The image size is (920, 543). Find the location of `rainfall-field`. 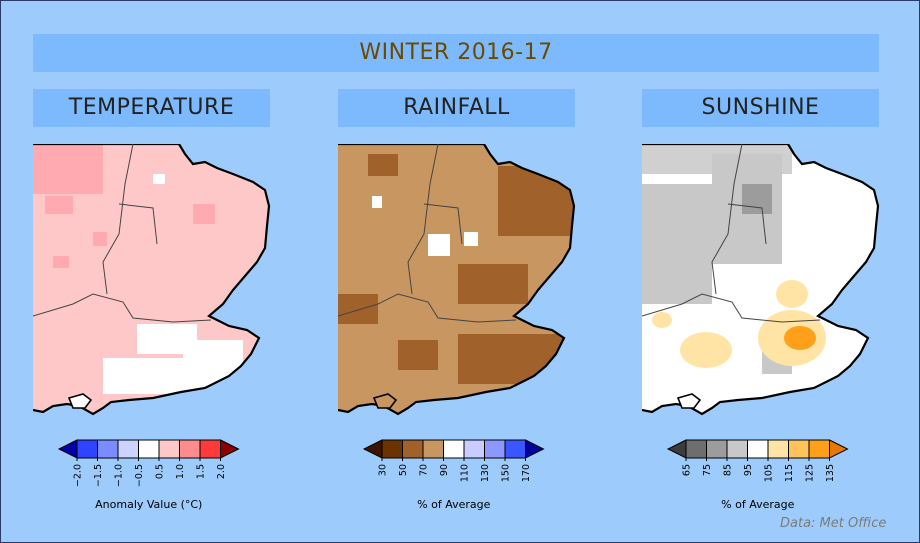

rainfall-field is located at coordinates (456, 279).